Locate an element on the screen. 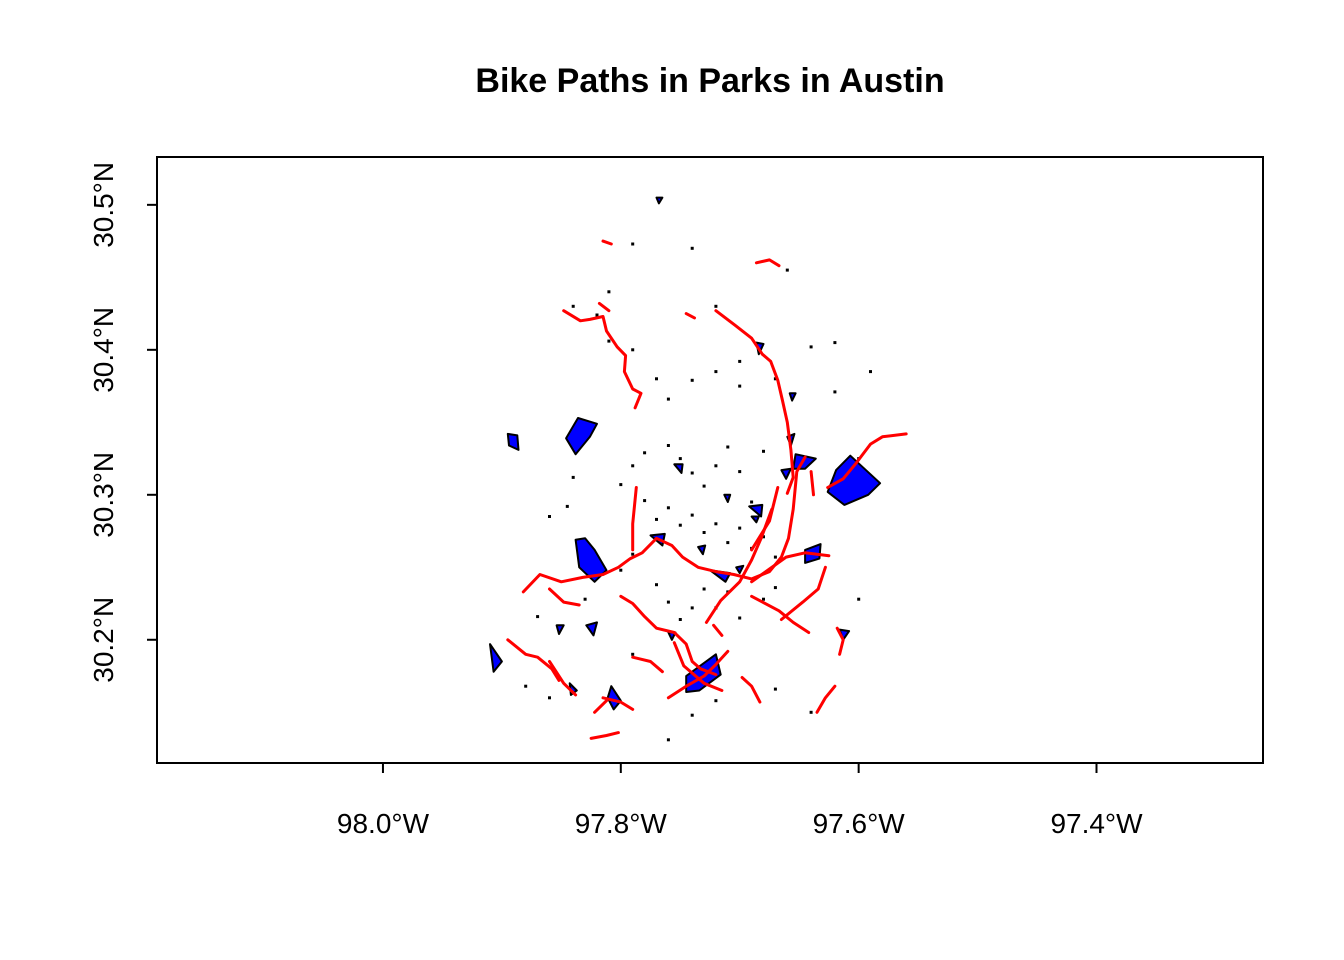 The image size is (1344, 960). y-tick-label: 30.4°N is located at coordinates (103, 350).